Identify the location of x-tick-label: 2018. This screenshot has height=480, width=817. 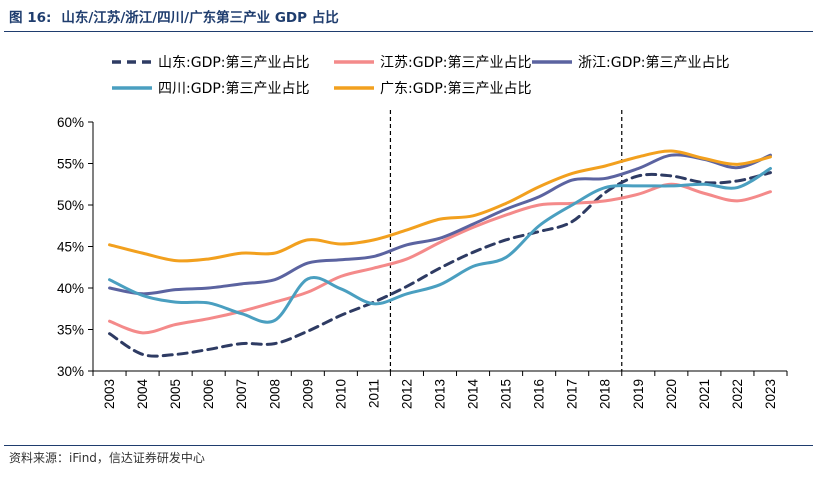
(605, 394).